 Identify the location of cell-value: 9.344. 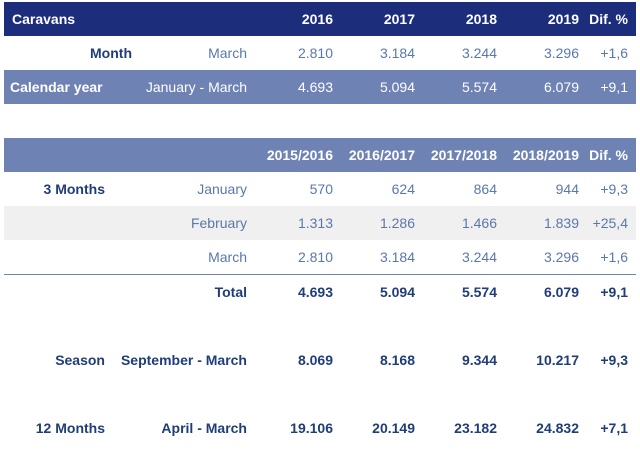
(479, 360).